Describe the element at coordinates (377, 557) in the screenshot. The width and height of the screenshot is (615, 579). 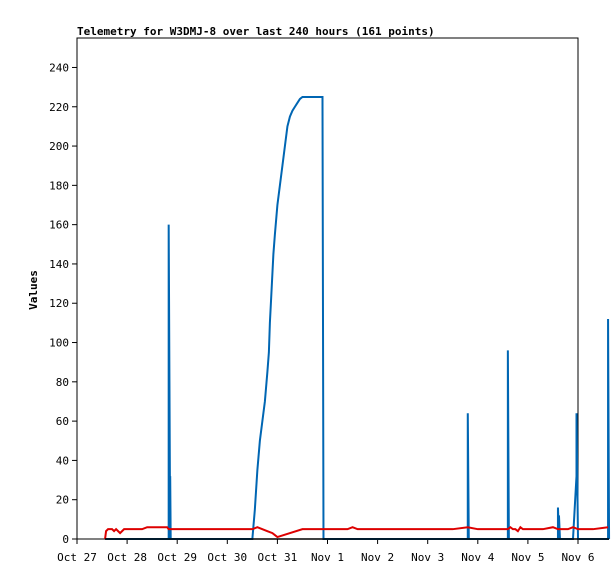
I see `x-tick-label: Nov 2` at that location.